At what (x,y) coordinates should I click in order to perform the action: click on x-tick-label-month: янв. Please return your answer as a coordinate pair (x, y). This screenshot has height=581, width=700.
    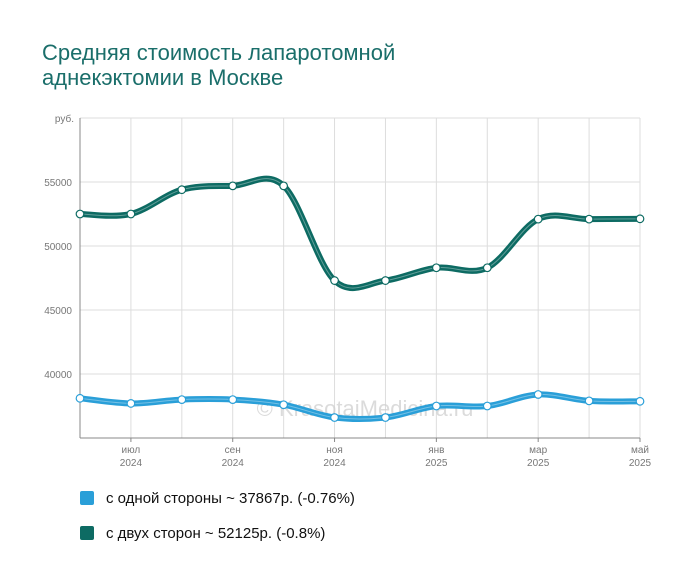
    Looking at the image, I should click on (436, 450).